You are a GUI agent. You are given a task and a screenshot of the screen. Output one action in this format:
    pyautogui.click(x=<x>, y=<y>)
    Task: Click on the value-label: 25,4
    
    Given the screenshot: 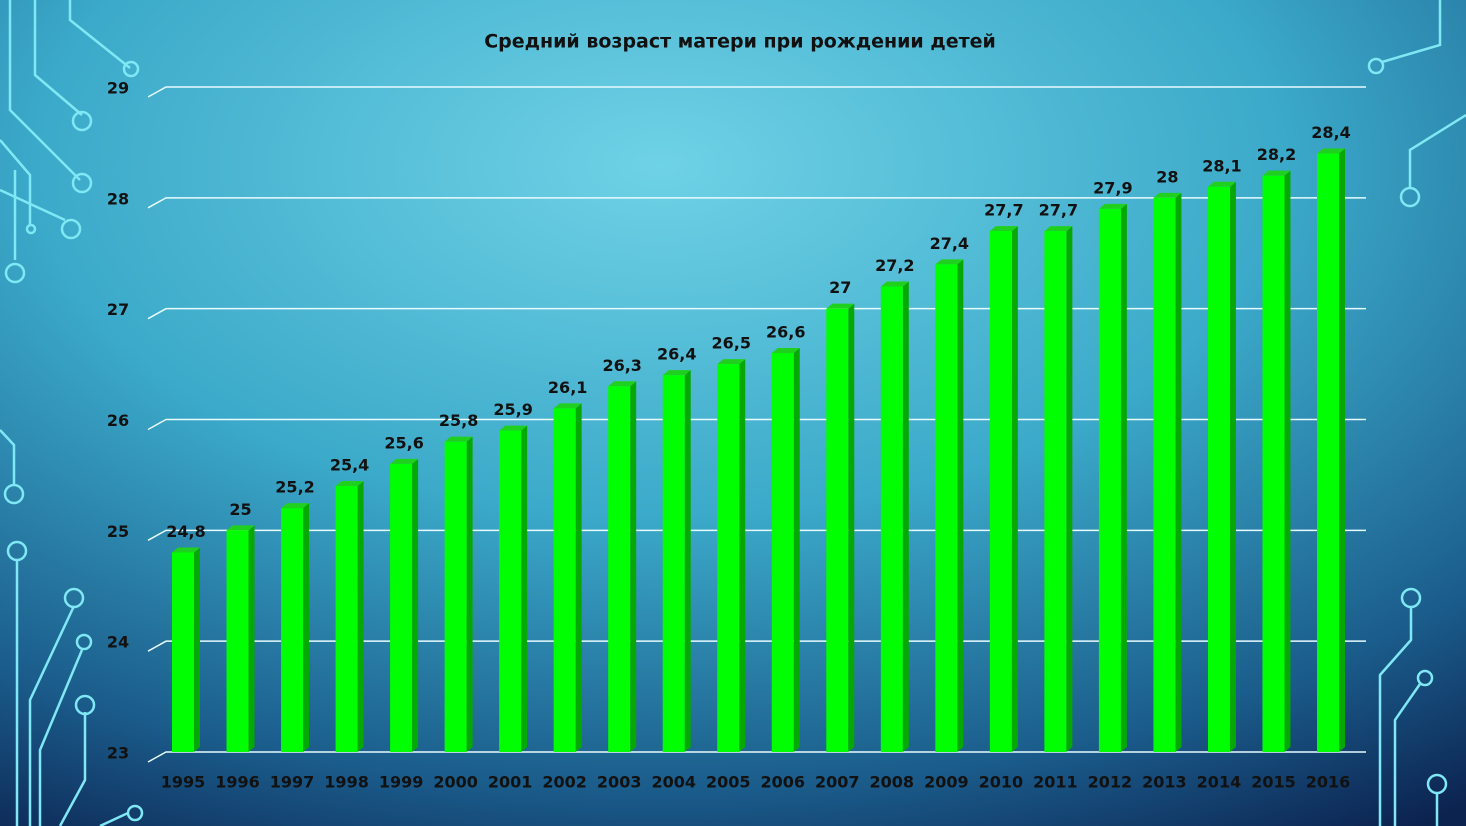 What is the action you would take?
    pyautogui.click(x=349, y=465)
    